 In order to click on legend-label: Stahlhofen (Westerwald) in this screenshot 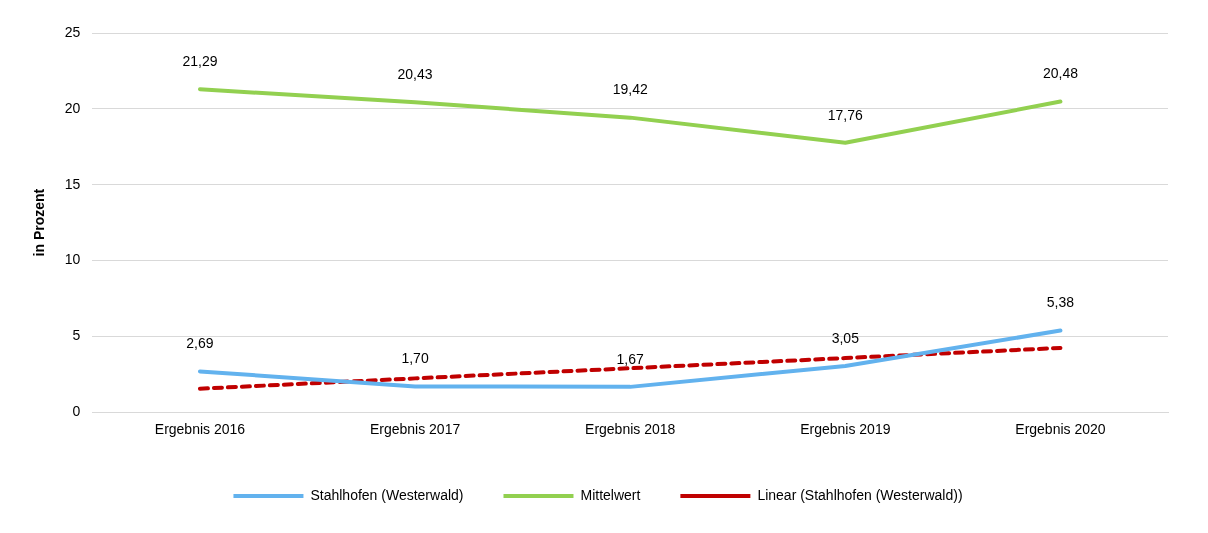, I will do `click(387, 494)`.